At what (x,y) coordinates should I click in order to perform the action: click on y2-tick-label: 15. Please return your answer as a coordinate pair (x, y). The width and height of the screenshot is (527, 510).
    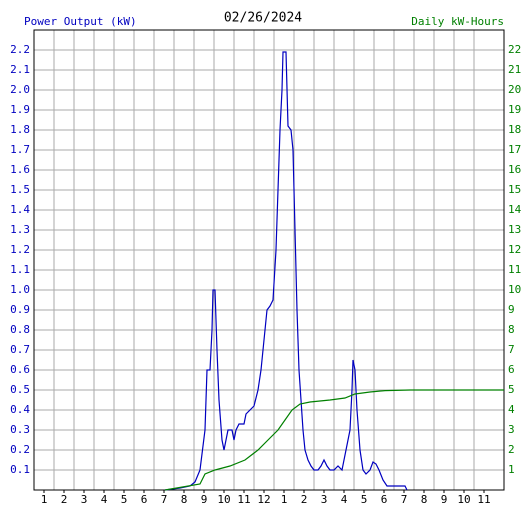
    Looking at the image, I should click on (514, 189).